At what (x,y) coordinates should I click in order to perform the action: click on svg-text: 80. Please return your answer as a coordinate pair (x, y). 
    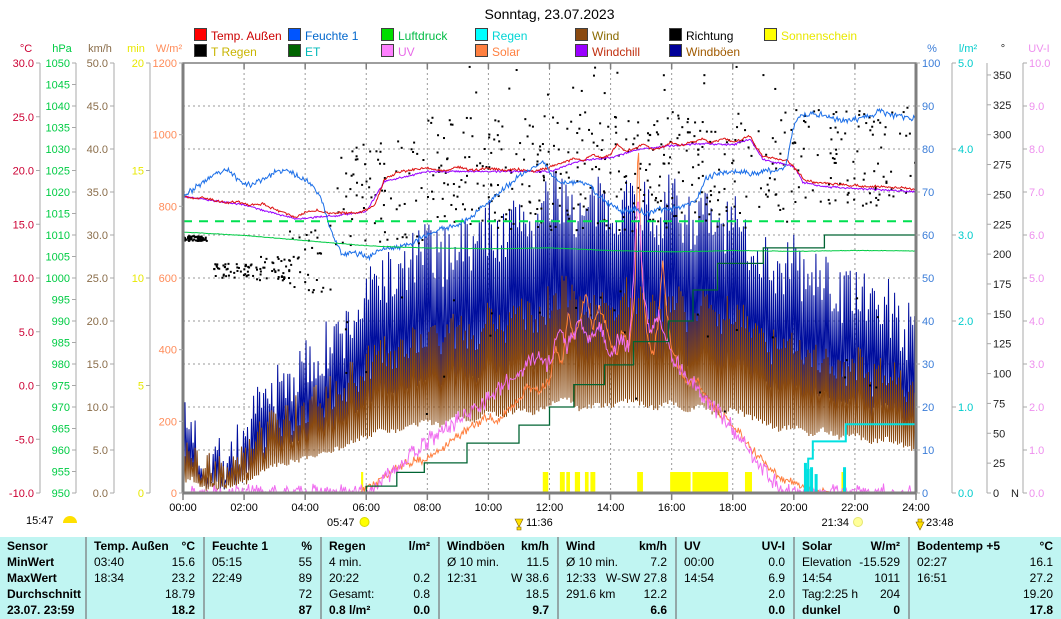
    Looking at the image, I should click on (928, 150).